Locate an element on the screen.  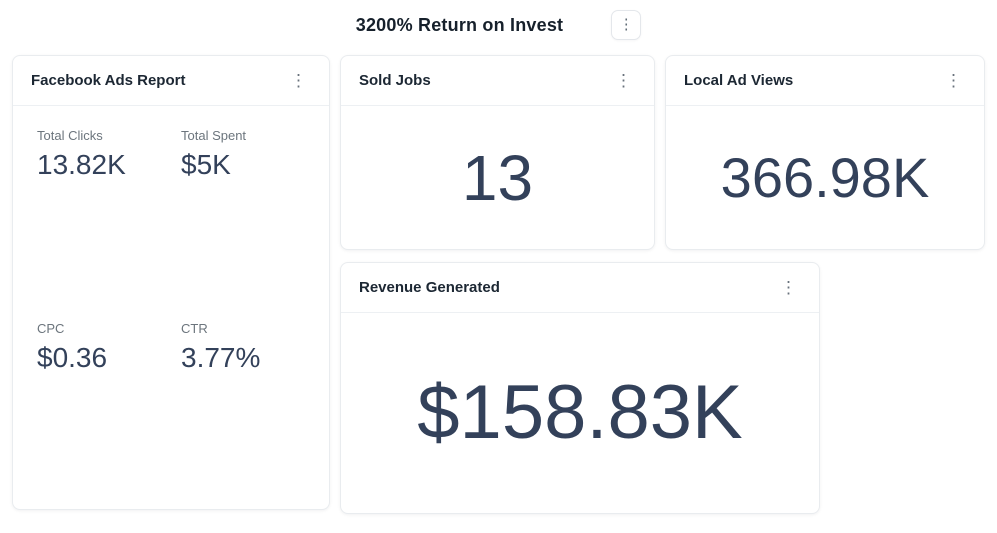
metric-ctr: CTR 3.77% is located at coordinates (245, 347).